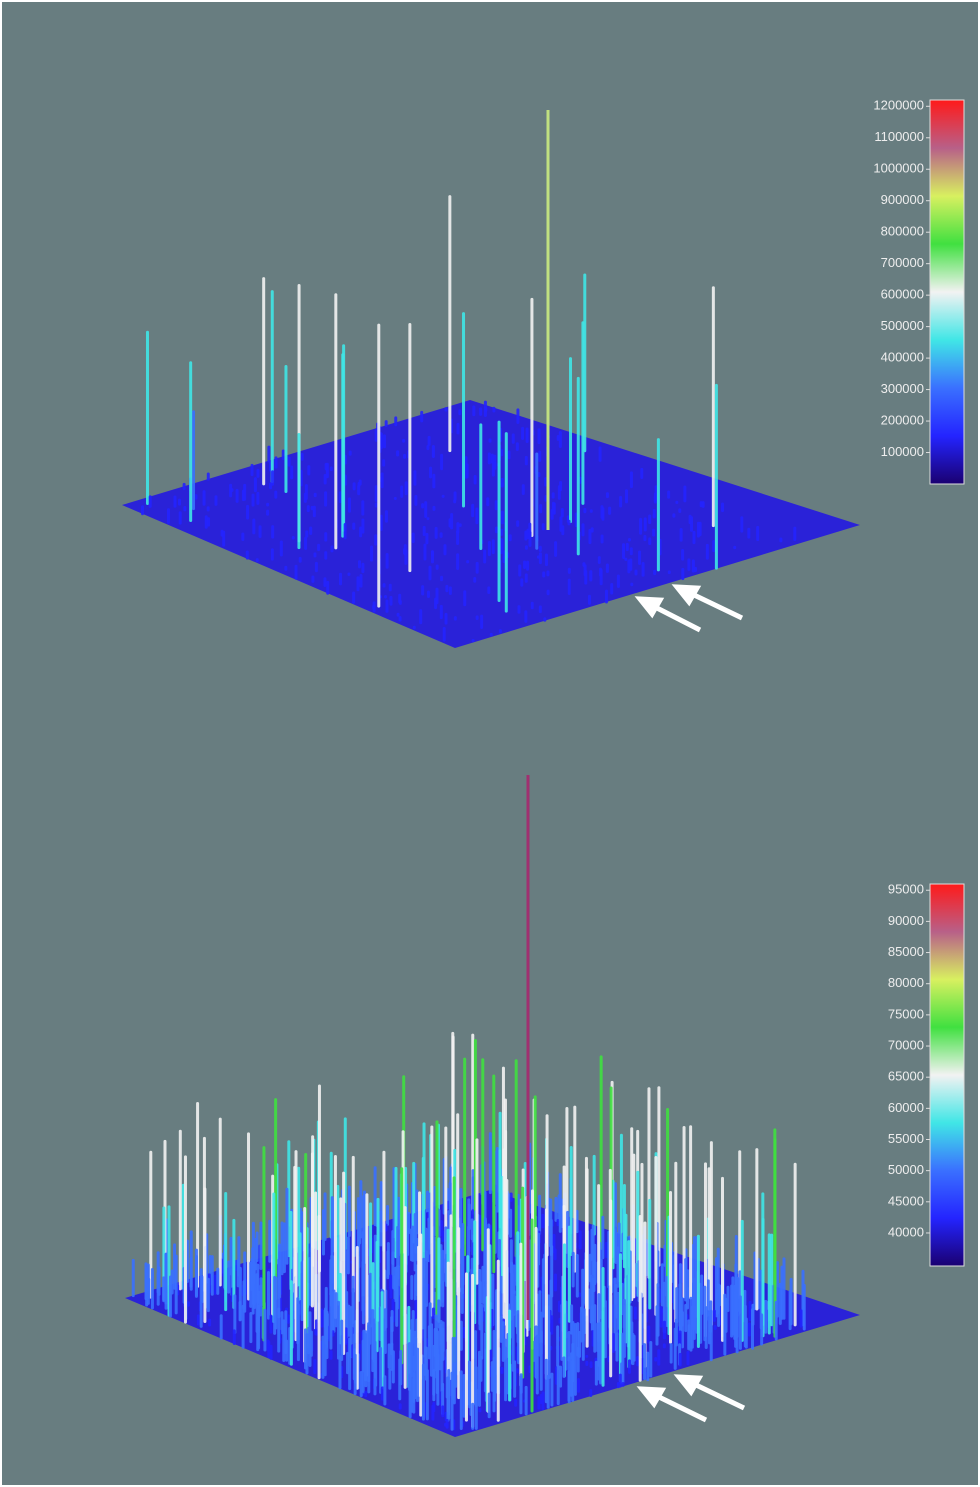  I want to click on colorbar-tick-label: 75000, so click(906, 1013).